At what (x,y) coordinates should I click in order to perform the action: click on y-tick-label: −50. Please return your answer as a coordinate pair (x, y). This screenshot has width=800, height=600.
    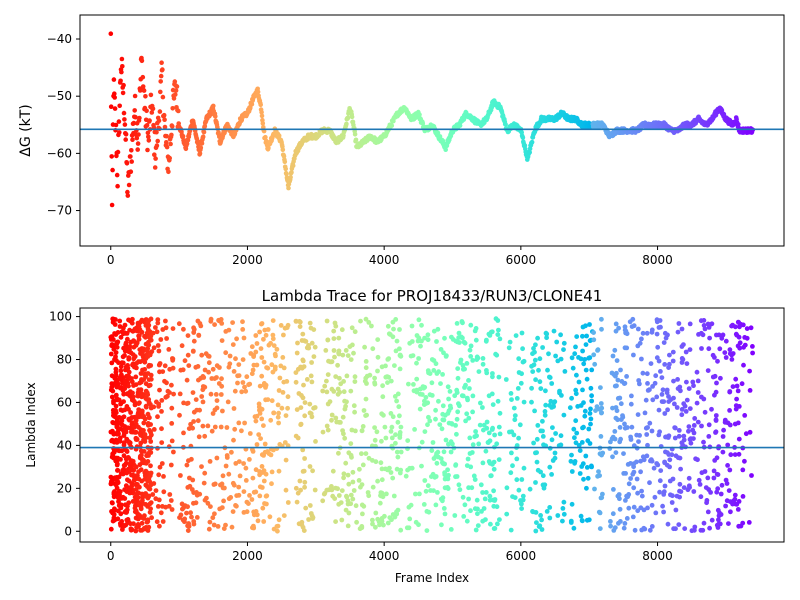
    Looking at the image, I should click on (59, 96).